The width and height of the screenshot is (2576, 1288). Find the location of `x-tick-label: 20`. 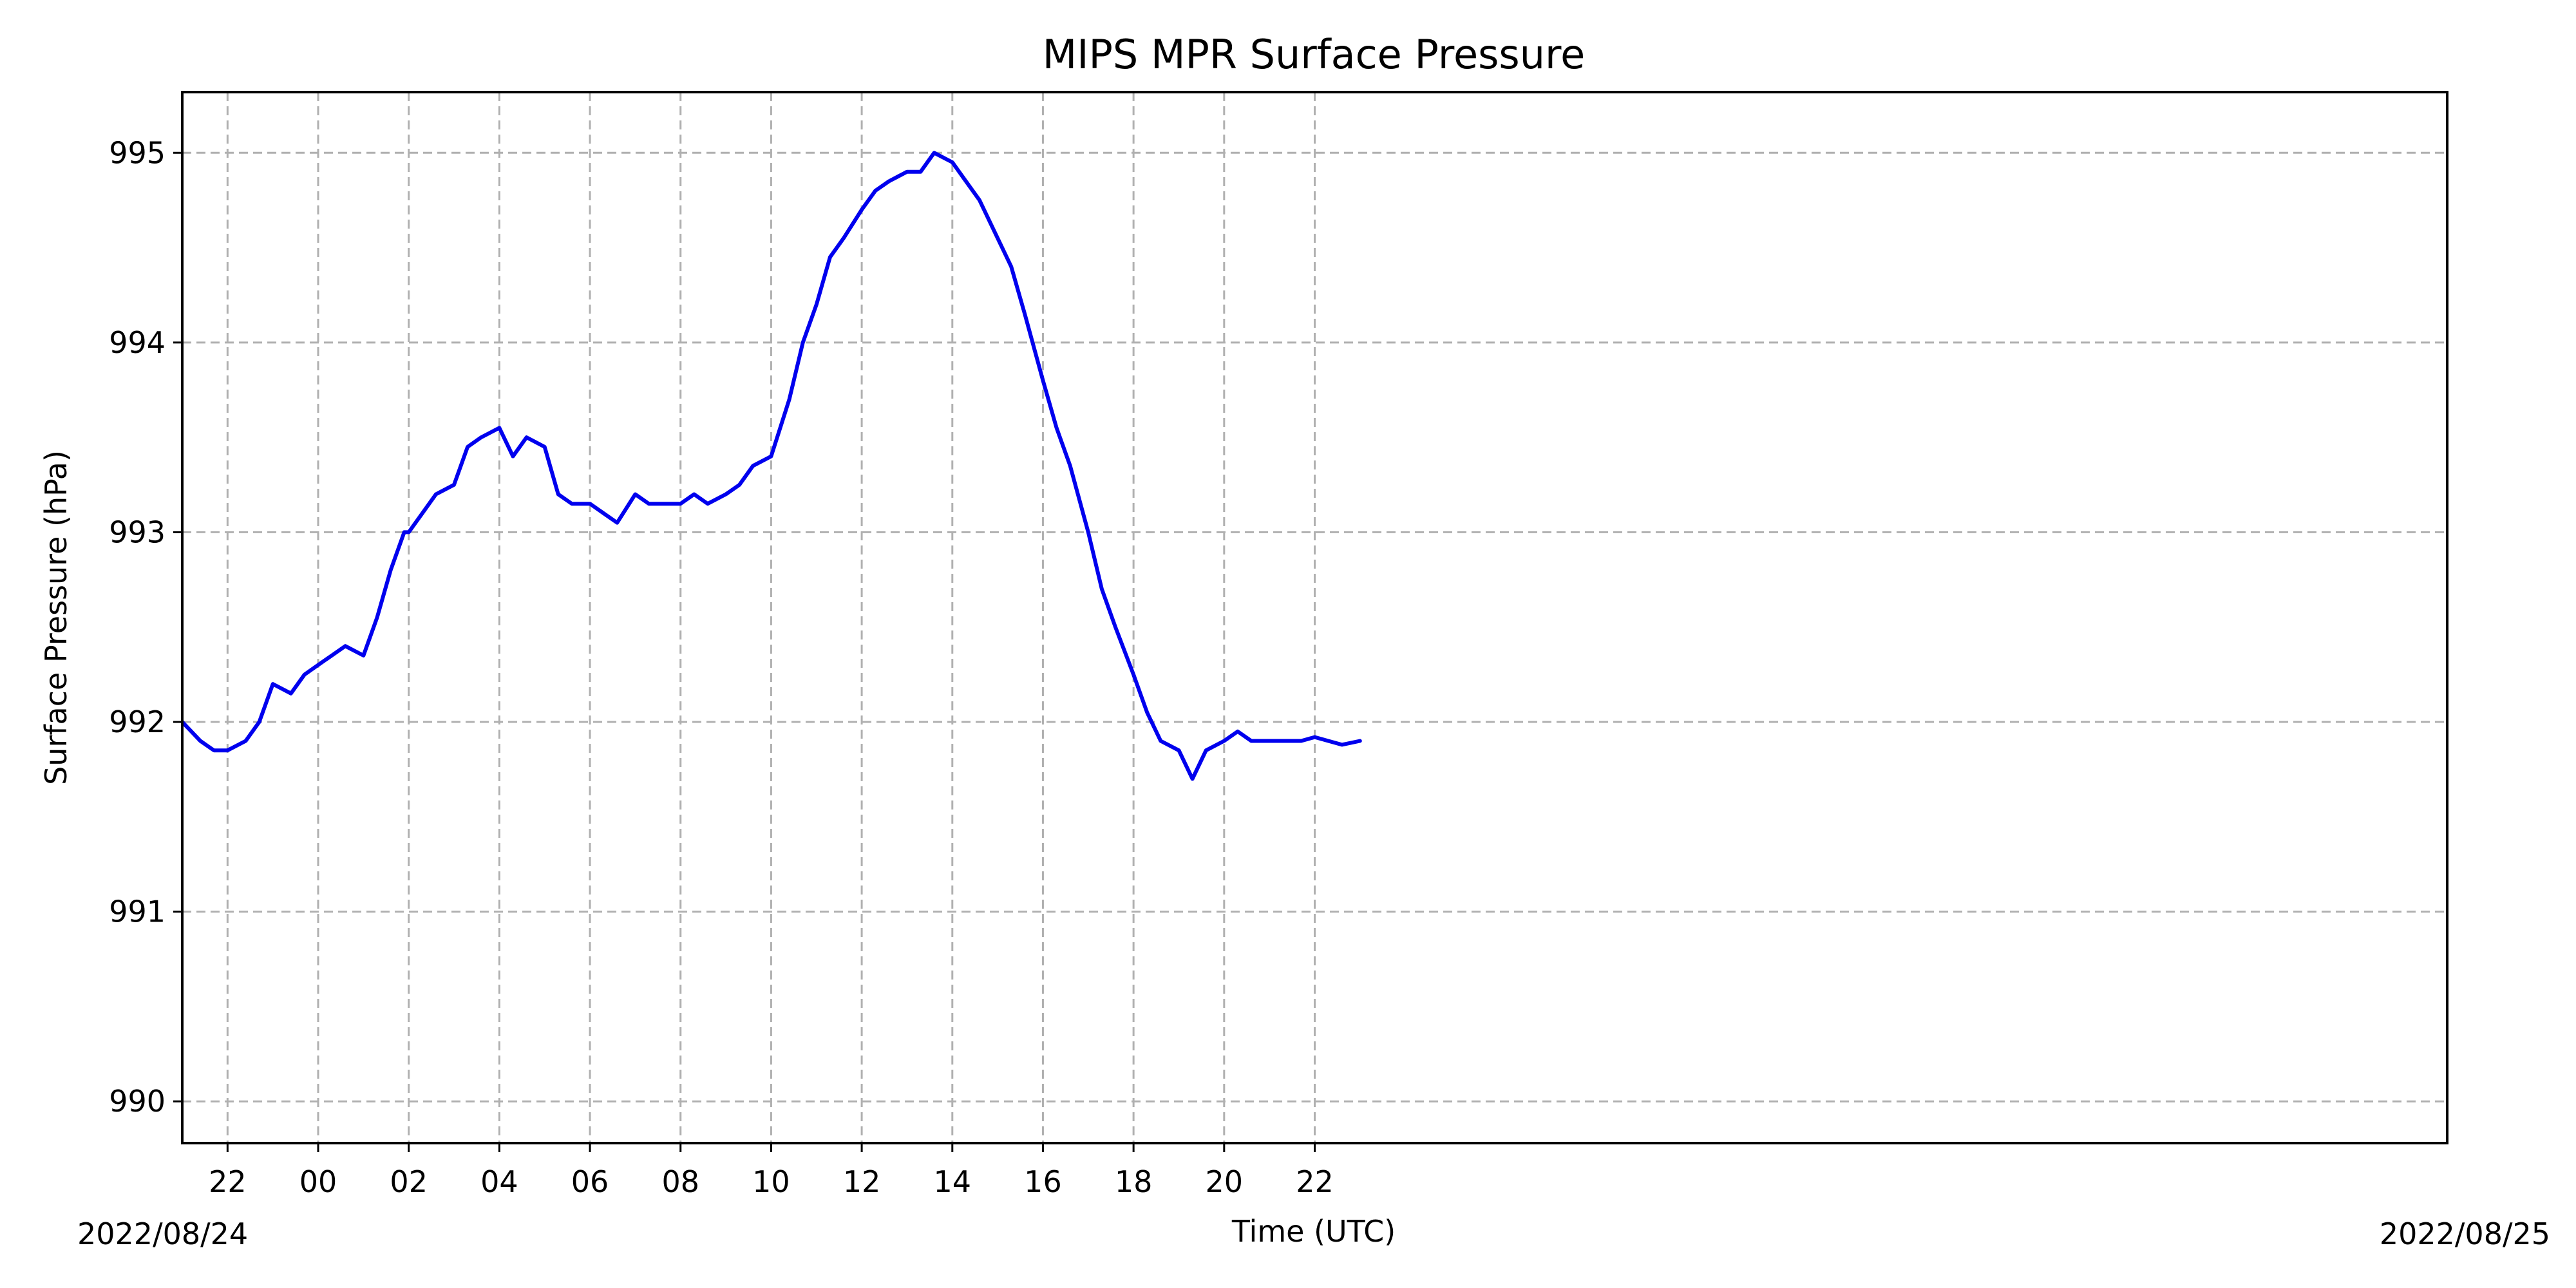

x-tick-label: 20 is located at coordinates (1225, 1181).